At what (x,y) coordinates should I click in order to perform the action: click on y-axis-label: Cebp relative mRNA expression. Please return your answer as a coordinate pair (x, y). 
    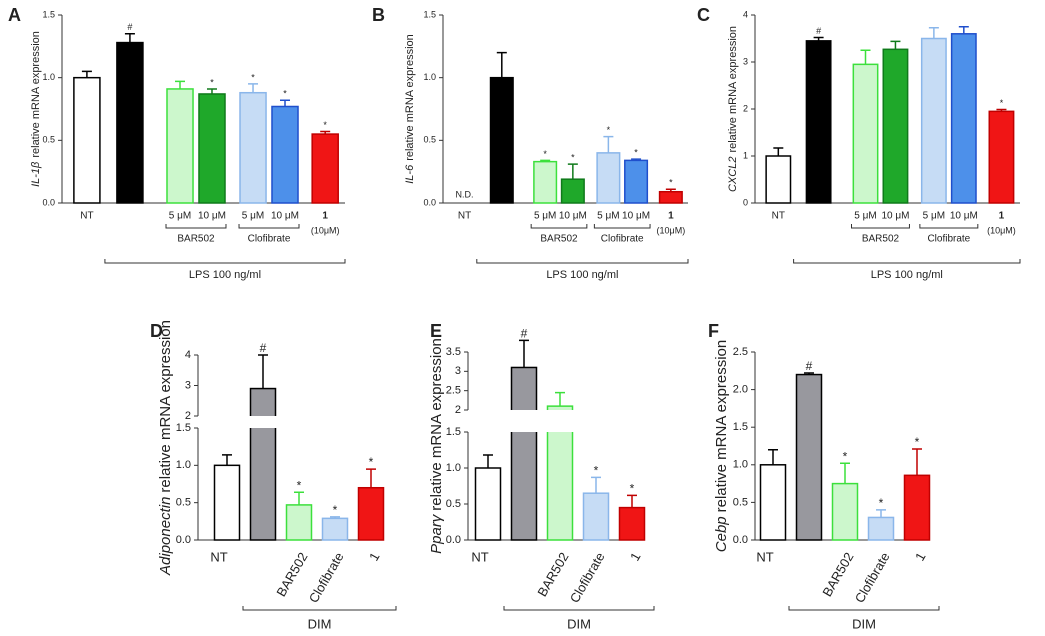
    Looking at the image, I should click on (721, 446).